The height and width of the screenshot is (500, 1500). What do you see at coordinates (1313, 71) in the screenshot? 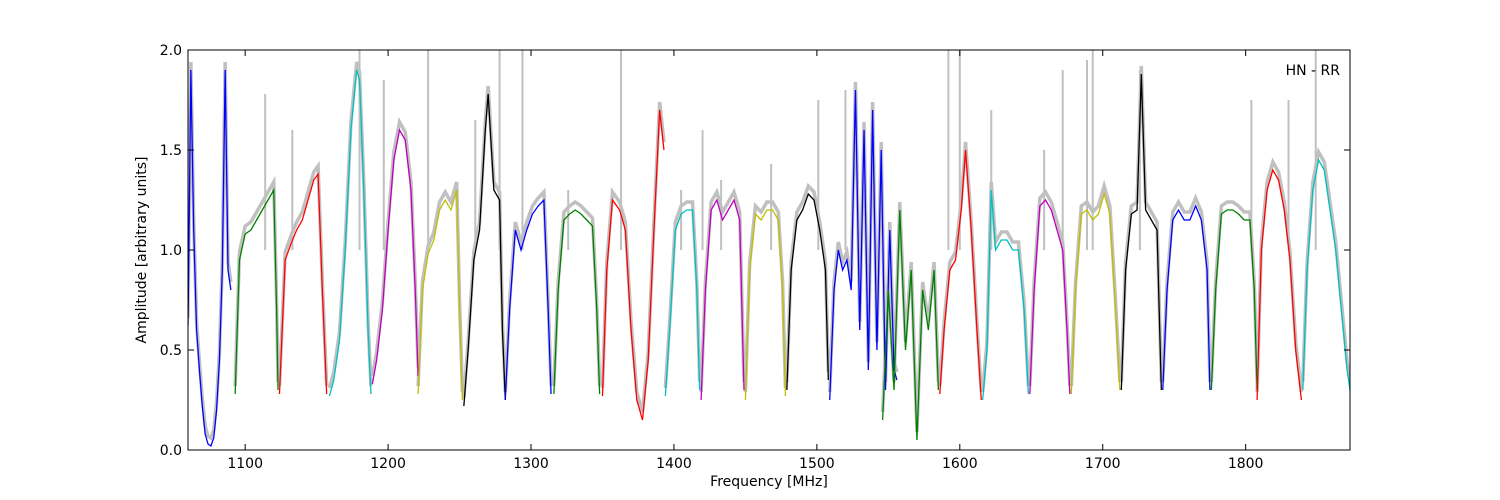
I see `panel-annotation: HN - RR` at bounding box center [1313, 71].